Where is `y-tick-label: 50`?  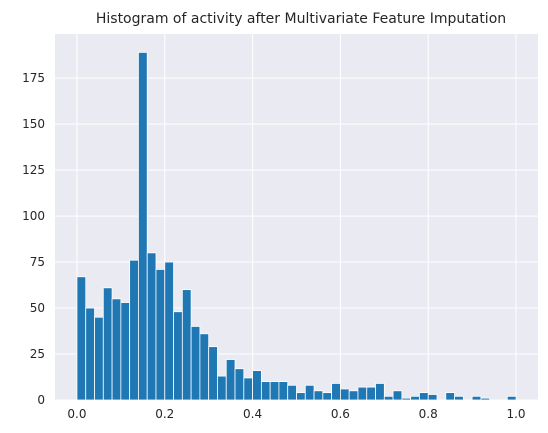
y-tick-label: 50 is located at coordinates (37, 308).